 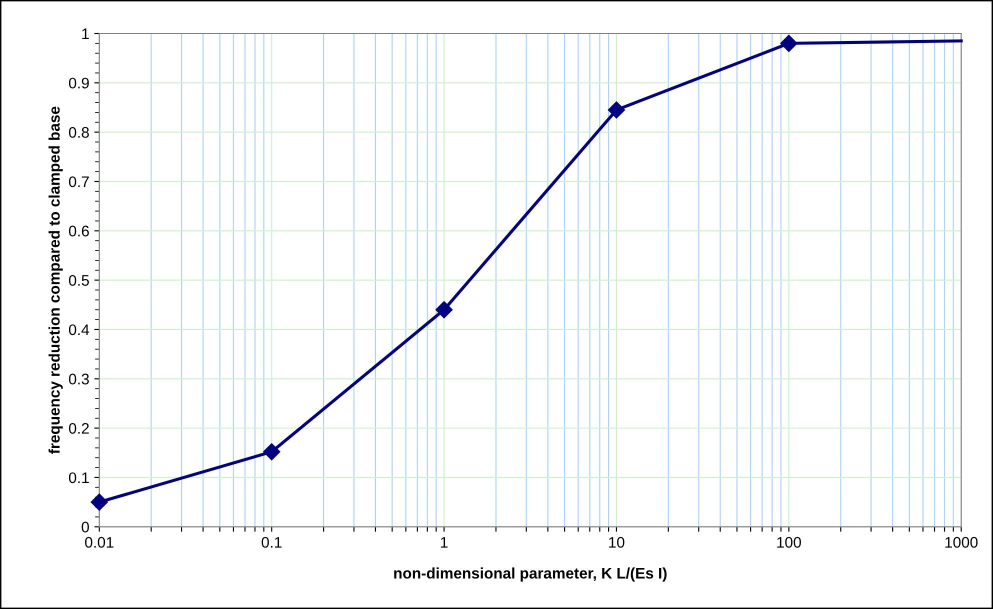 What do you see at coordinates (78, 379) in the screenshot?
I see `y-tick-label: 0.3` at bounding box center [78, 379].